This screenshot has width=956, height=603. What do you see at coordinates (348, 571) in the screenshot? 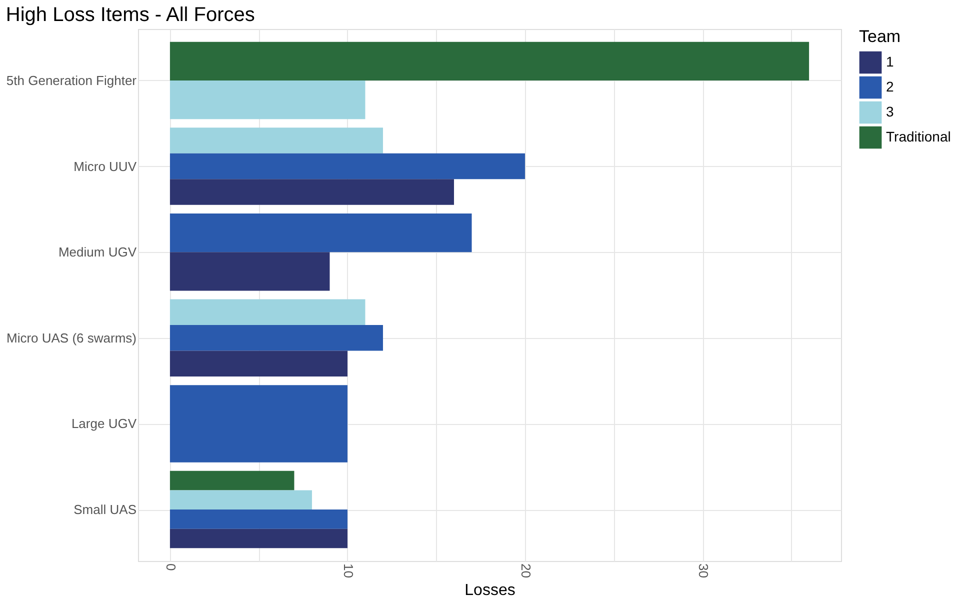
I see `x-tick-label: 10` at bounding box center [348, 571].